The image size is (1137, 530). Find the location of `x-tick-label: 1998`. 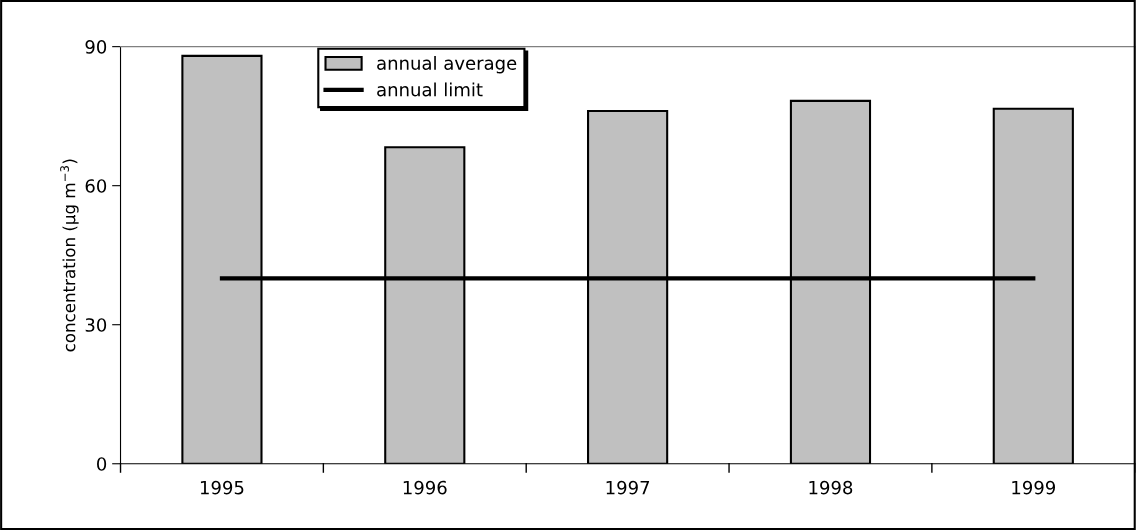

x-tick-label: 1998 is located at coordinates (831, 487).